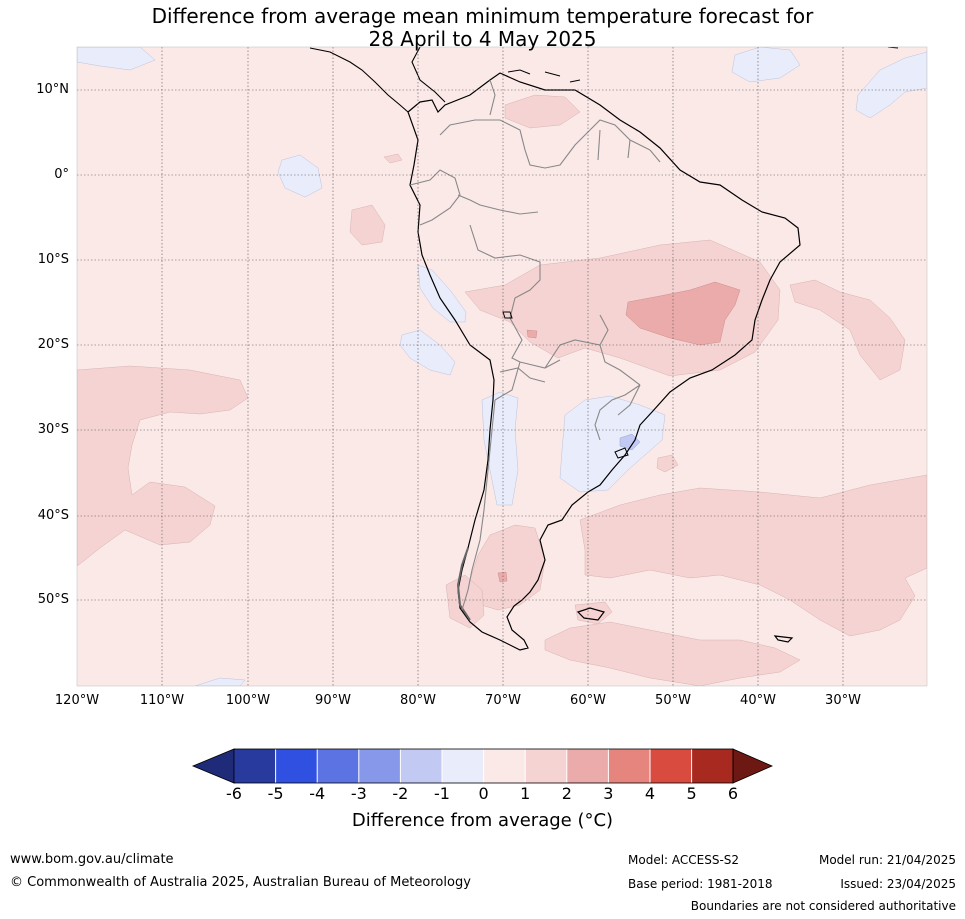 This screenshot has width=965, height=919. What do you see at coordinates (92, 859) in the screenshot?
I see `footer-url: www.bom.gov.au/climate` at bounding box center [92, 859].